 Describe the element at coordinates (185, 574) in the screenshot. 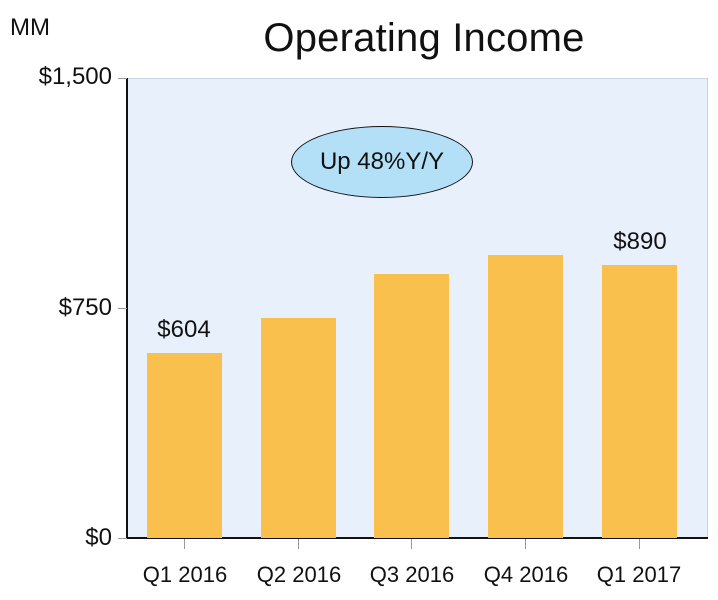

I see `x-tick-label: Q1 2016` at that location.